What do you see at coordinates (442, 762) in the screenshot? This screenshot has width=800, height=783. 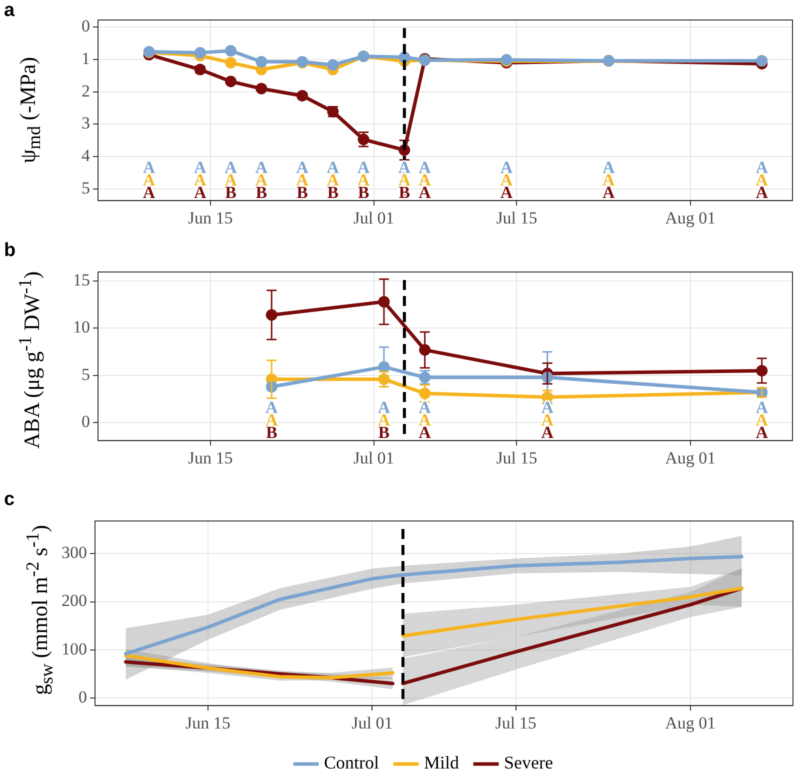 I see `legend-label: Mild` at bounding box center [442, 762].